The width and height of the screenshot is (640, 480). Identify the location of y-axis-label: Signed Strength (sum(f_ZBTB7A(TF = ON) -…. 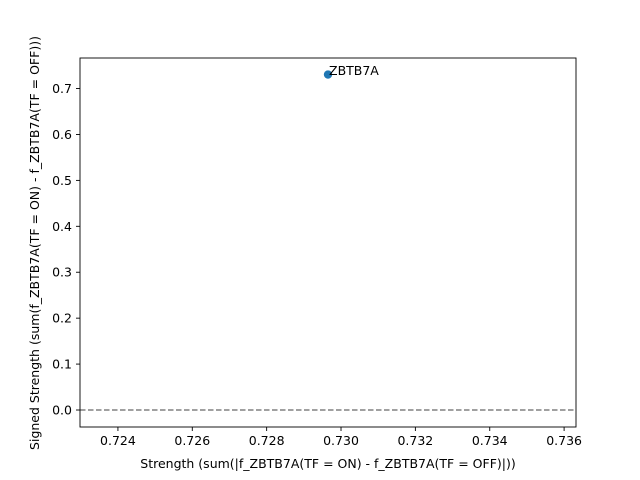
(34, 243).